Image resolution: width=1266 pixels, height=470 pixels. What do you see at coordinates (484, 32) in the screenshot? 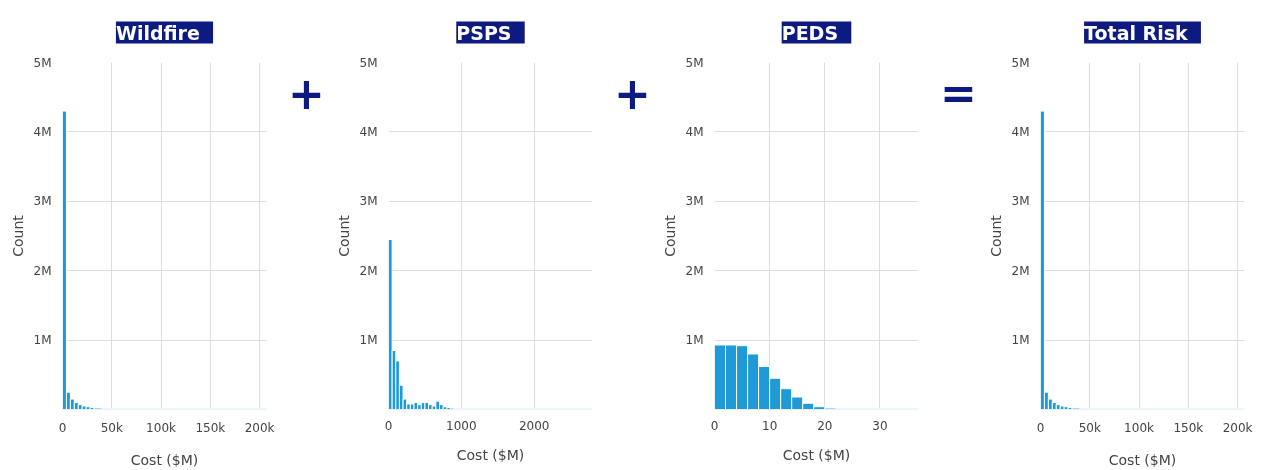
I see `chart-title: PSPS` at bounding box center [484, 32].